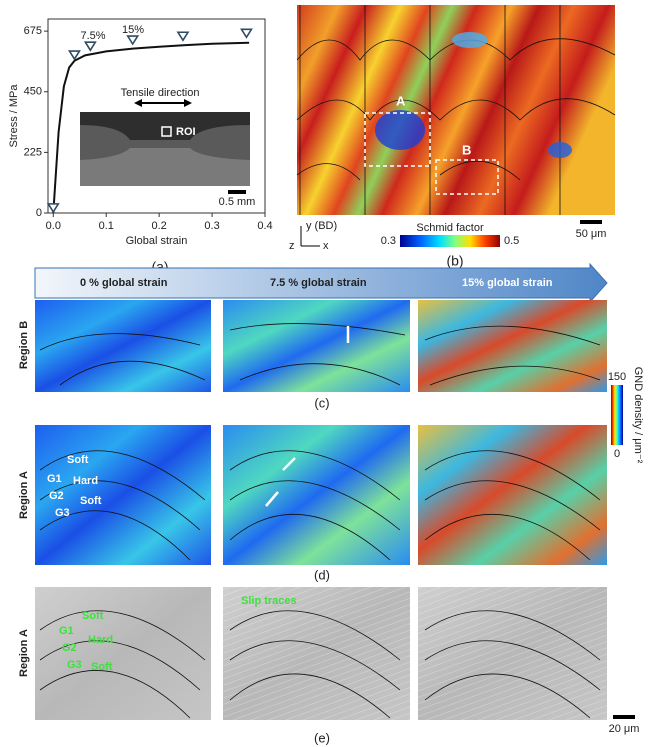 This screenshot has width=649, height=747. I want to click on panel-label: (e), so click(322, 737).